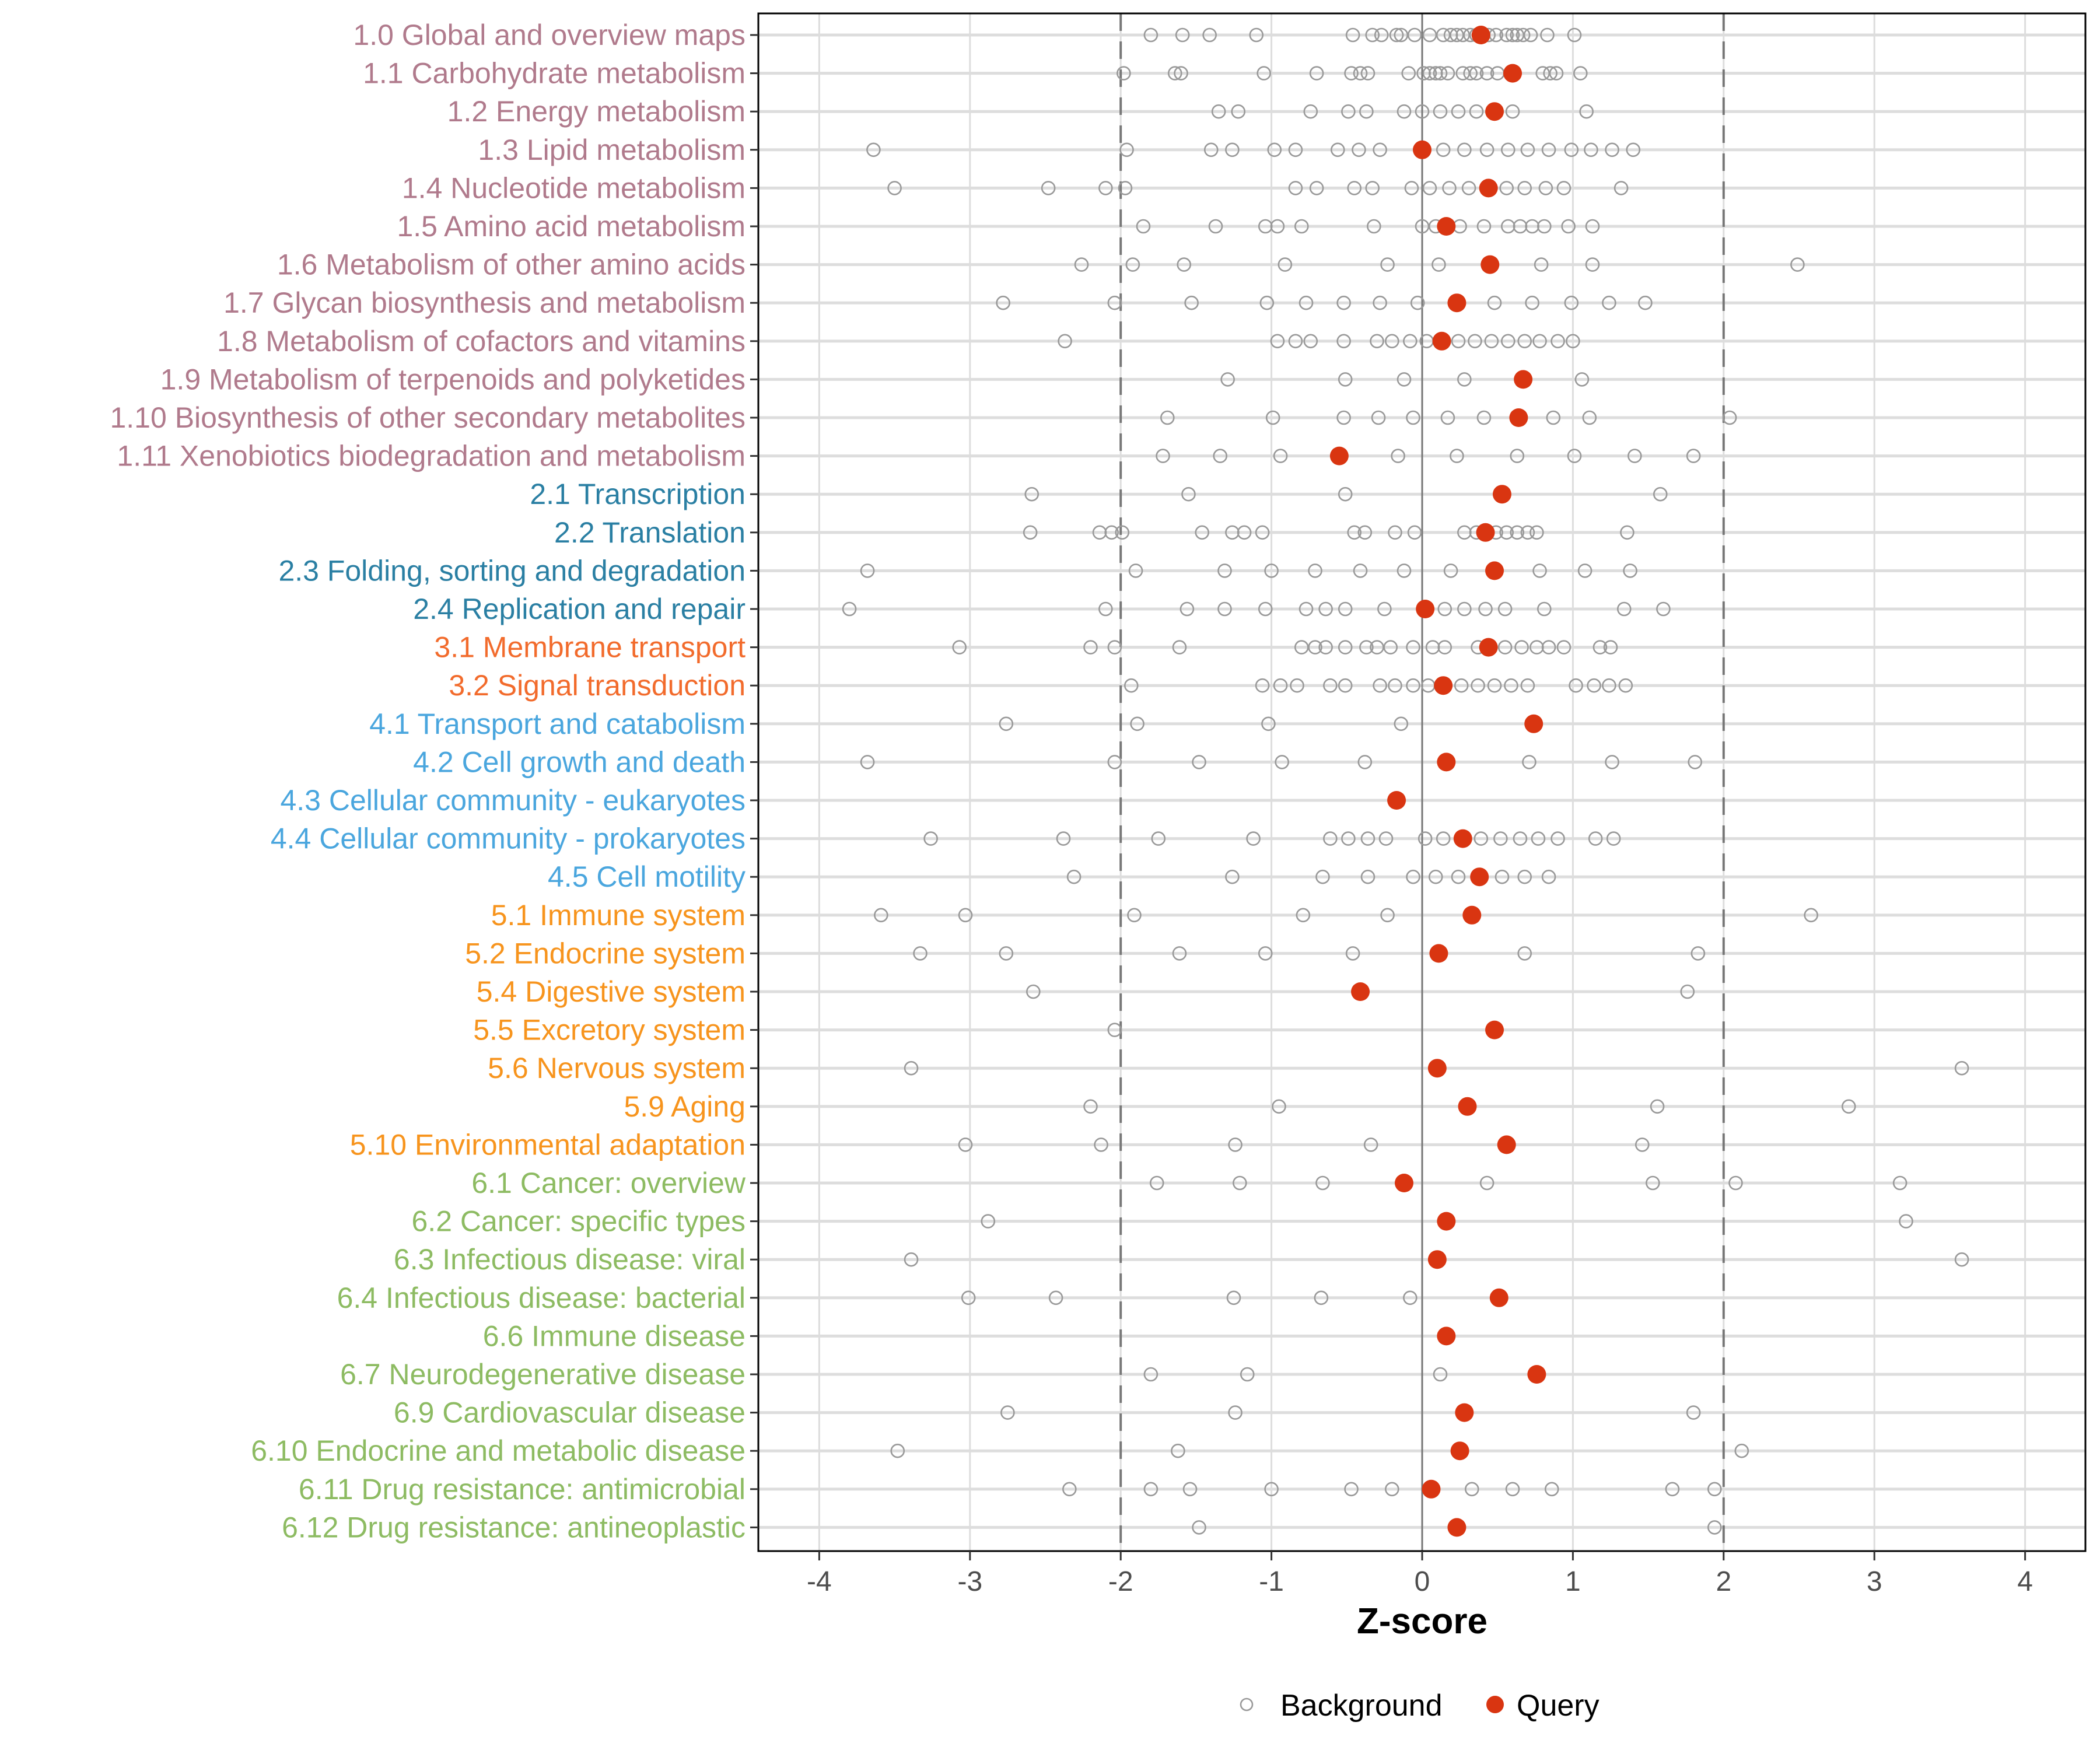 This screenshot has width=2100, height=1750. Describe the element at coordinates (512, 570) in the screenshot. I see `y-tick-label: 2.3 Folding, sorting and degradation` at that location.